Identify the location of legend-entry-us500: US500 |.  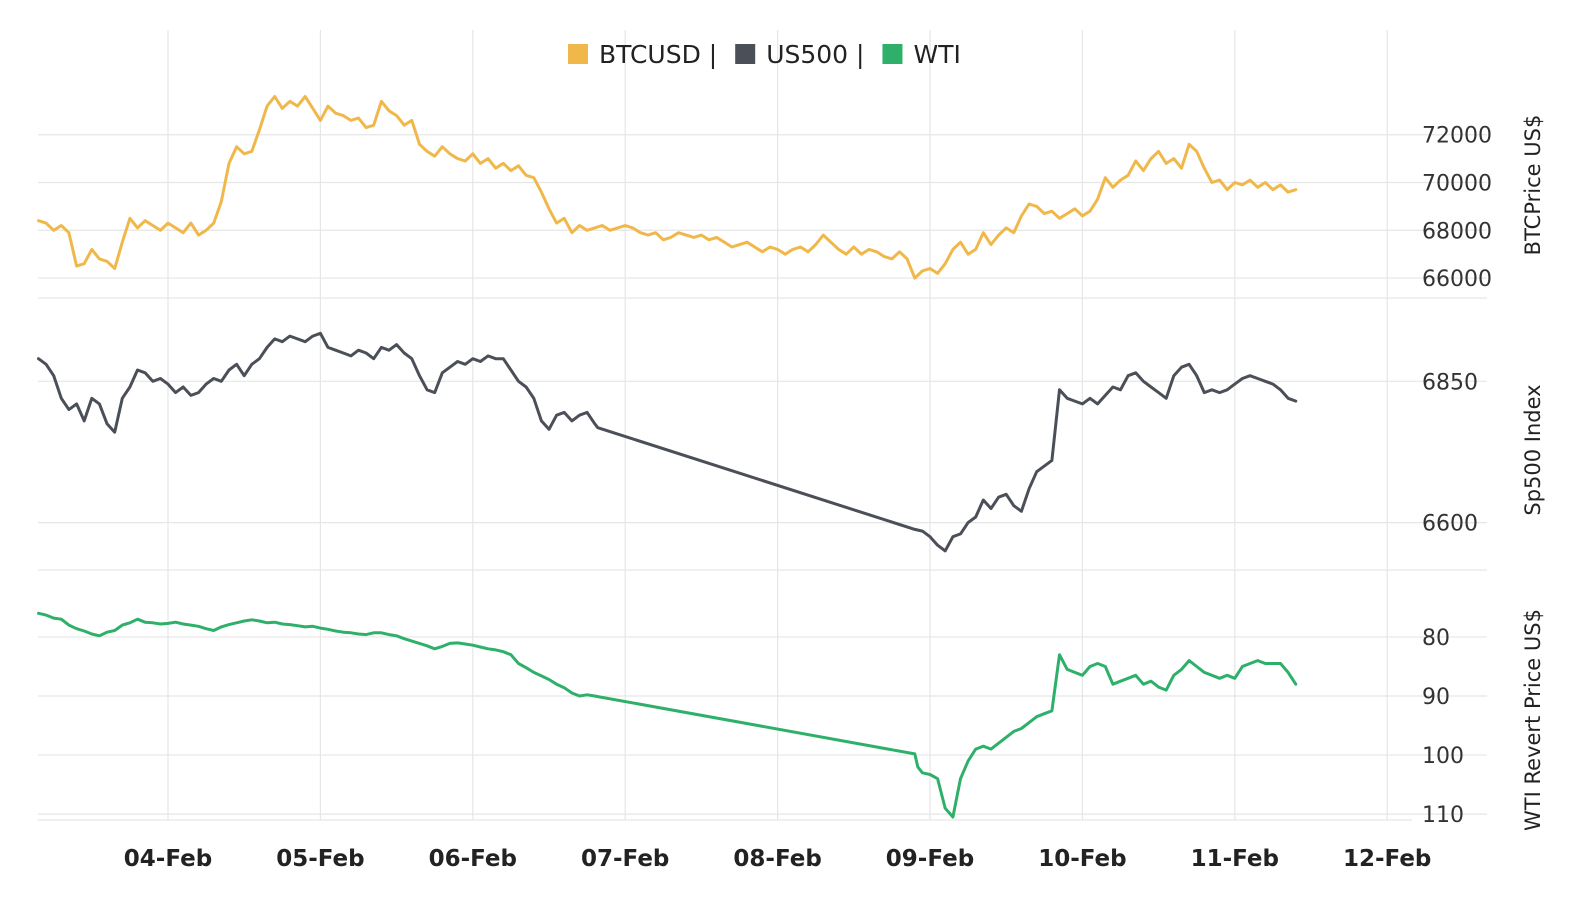
(799, 54).